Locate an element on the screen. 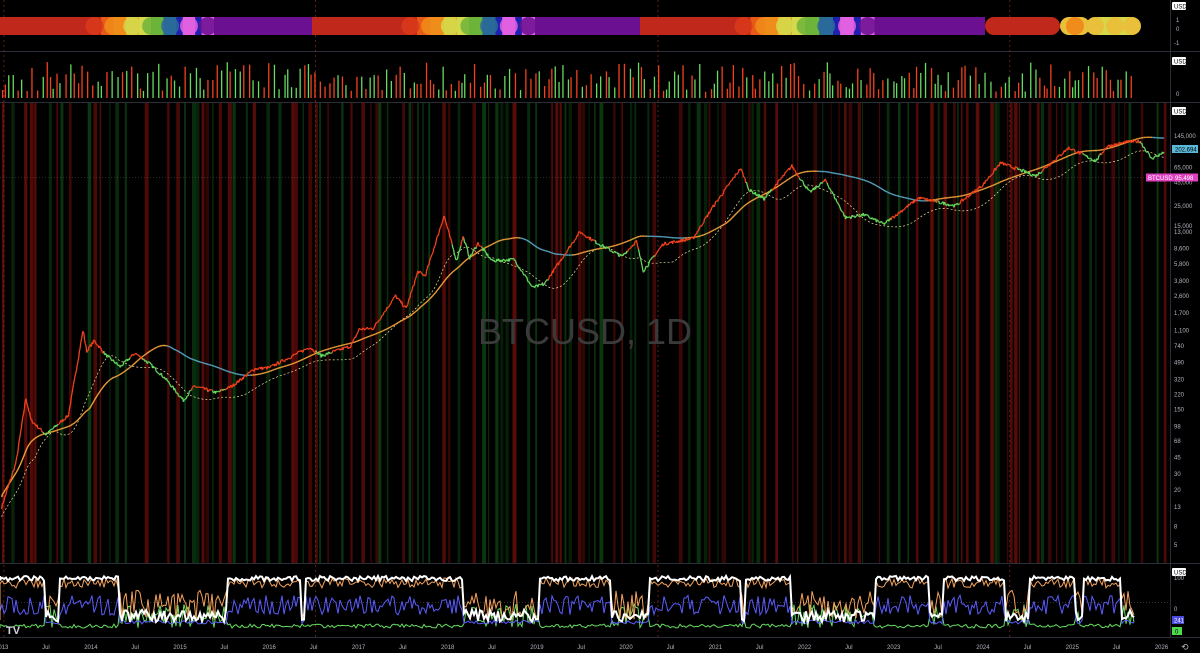 The height and width of the screenshot is (653, 1200). time-tick-label: 2024 is located at coordinates (983, 648).